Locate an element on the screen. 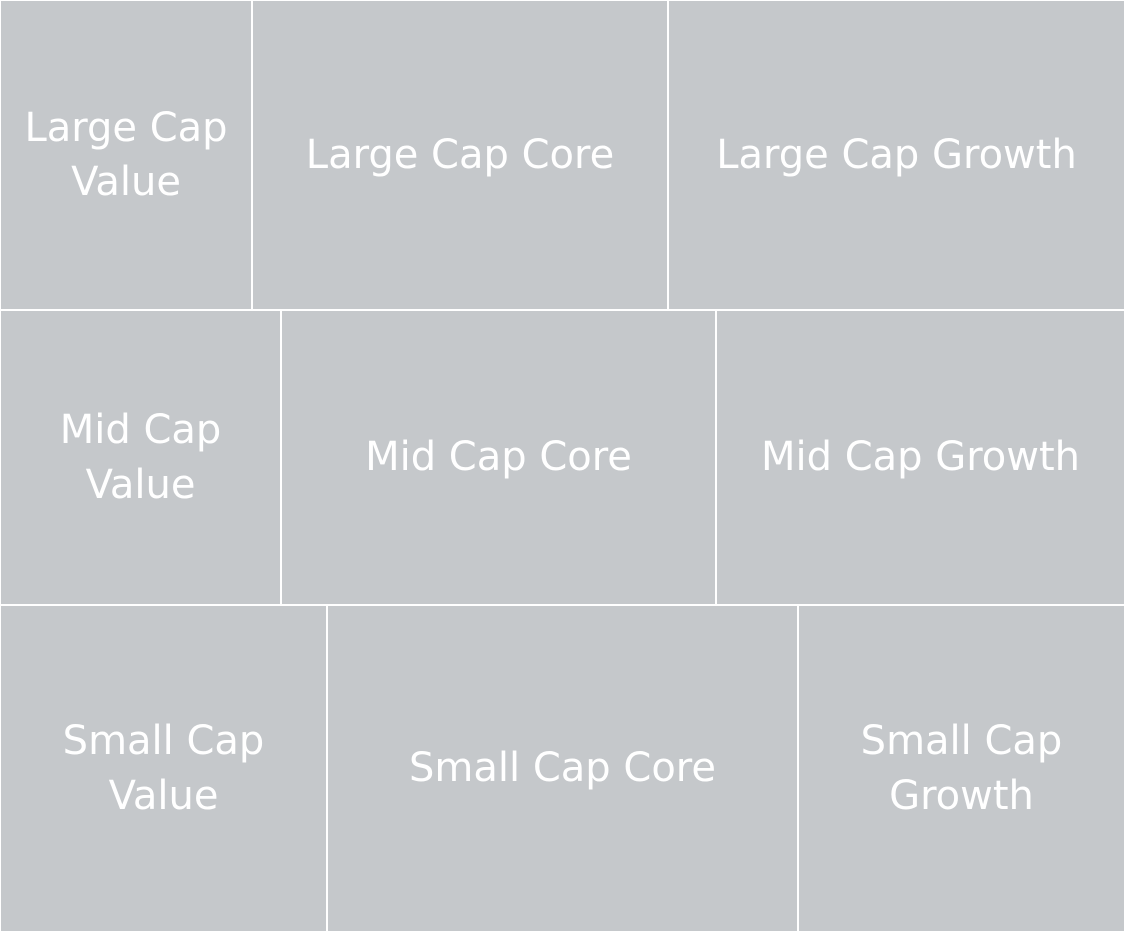 The image size is (1125, 932). tile-label: Large Cap Value is located at coordinates (126, 154).